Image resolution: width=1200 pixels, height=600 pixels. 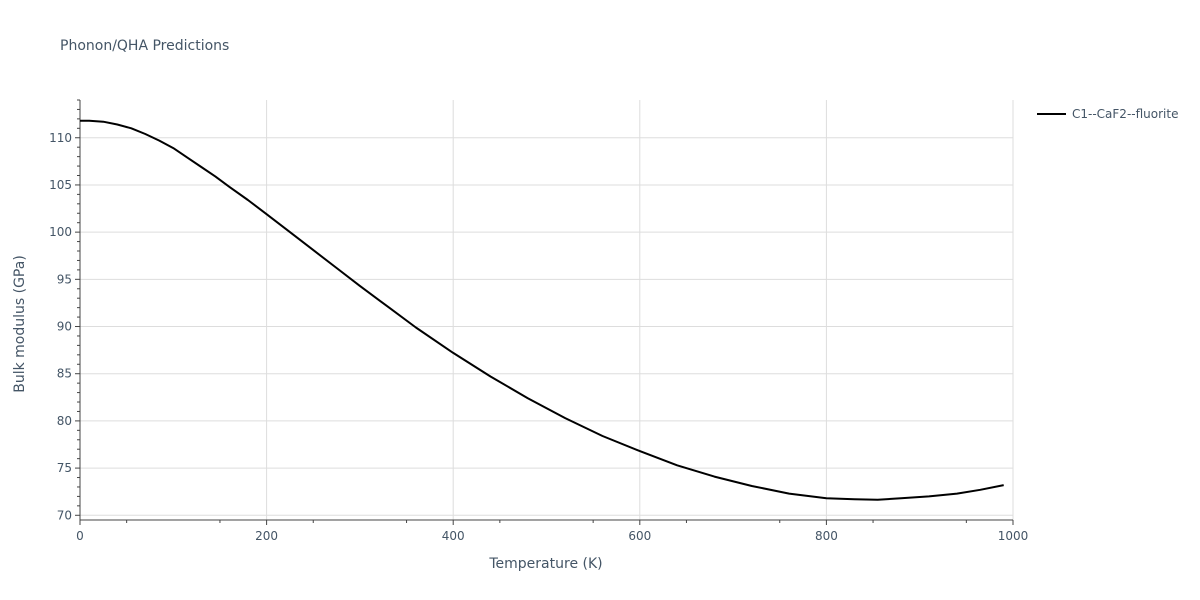 I want to click on x-tick-label: 1000, so click(x=1013, y=536).